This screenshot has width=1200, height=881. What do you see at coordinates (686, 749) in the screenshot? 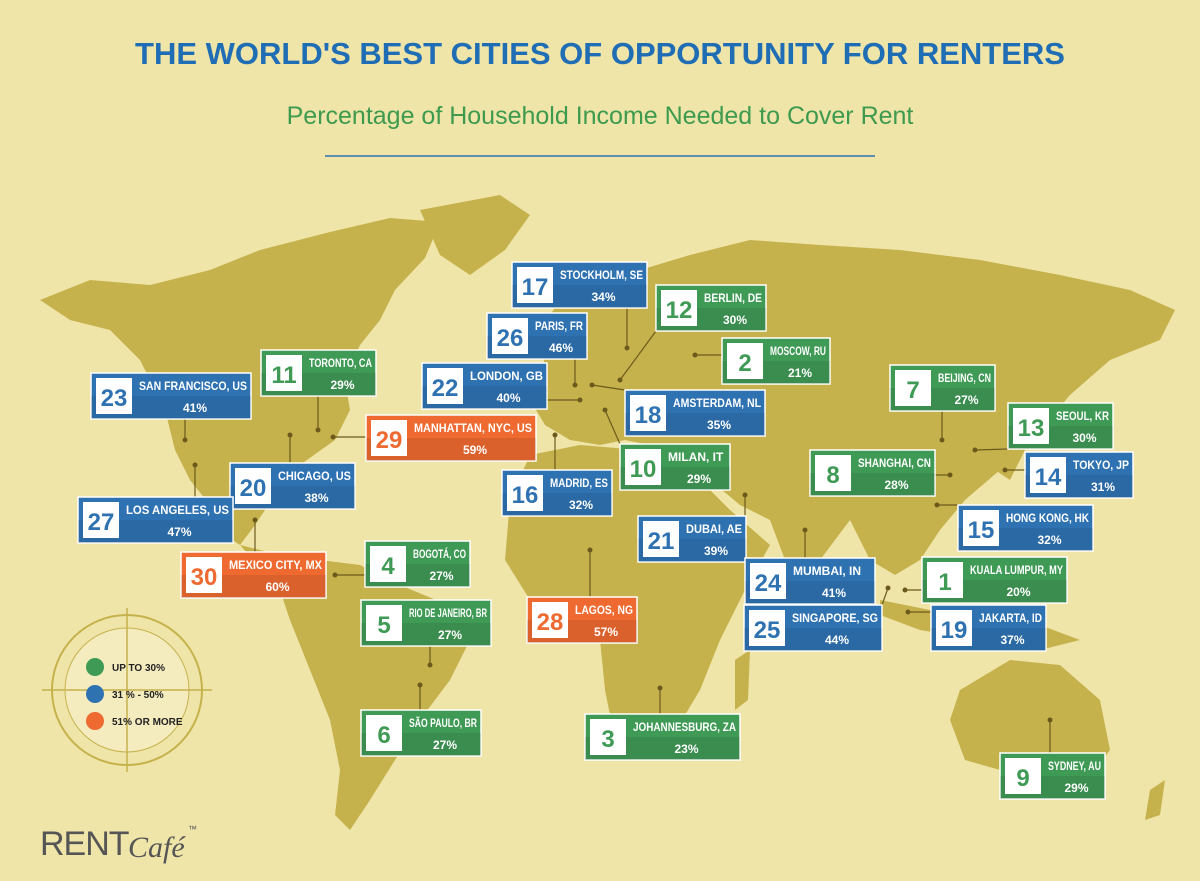
I see `rent-share: 23%` at bounding box center [686, 749].